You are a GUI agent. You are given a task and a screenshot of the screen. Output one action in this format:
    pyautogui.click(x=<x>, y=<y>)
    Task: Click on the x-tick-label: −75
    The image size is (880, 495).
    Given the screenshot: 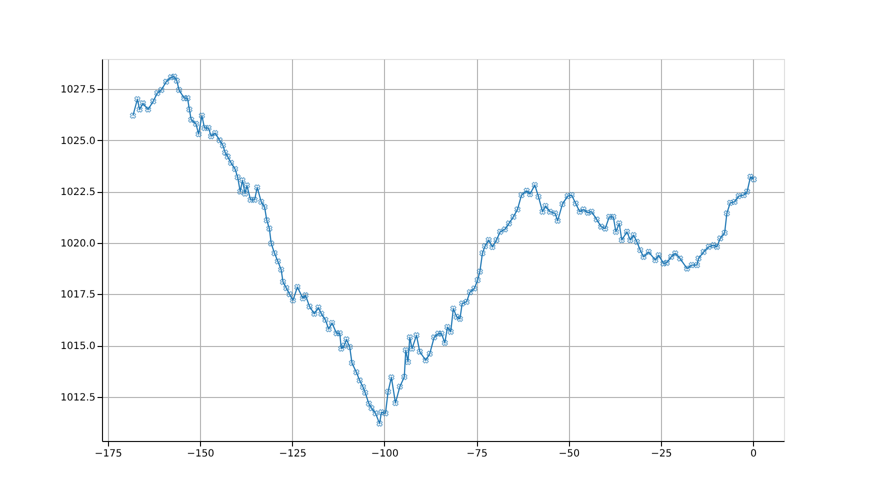 What is the action you would take?
    pyautogui.click(x=477, y=454)
    